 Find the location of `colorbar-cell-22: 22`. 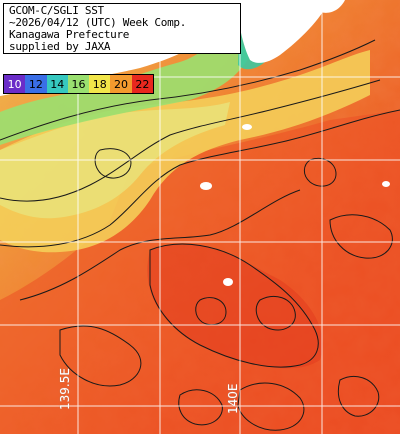

colorbar-cell-22: 22 is located at coordinates (142, 84).